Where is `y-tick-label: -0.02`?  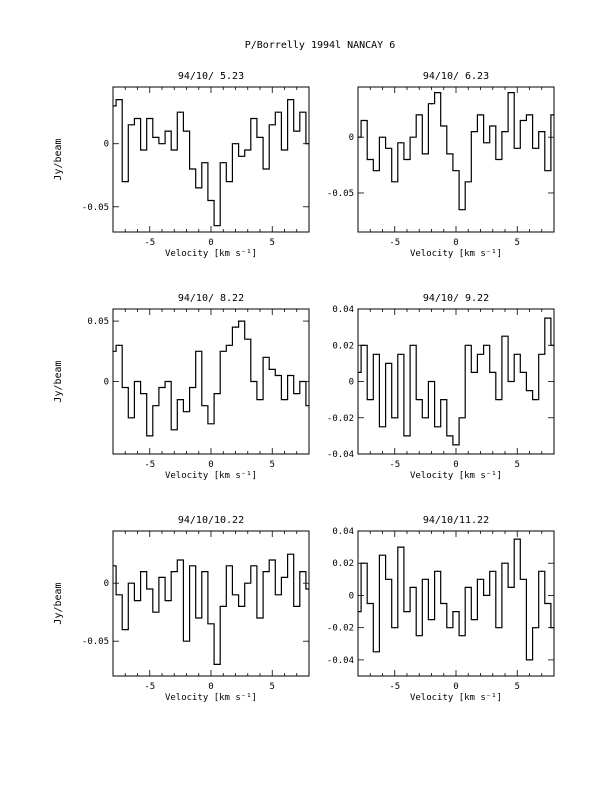
y-tick-label: -0.02 is located at coordinates (340, 629).